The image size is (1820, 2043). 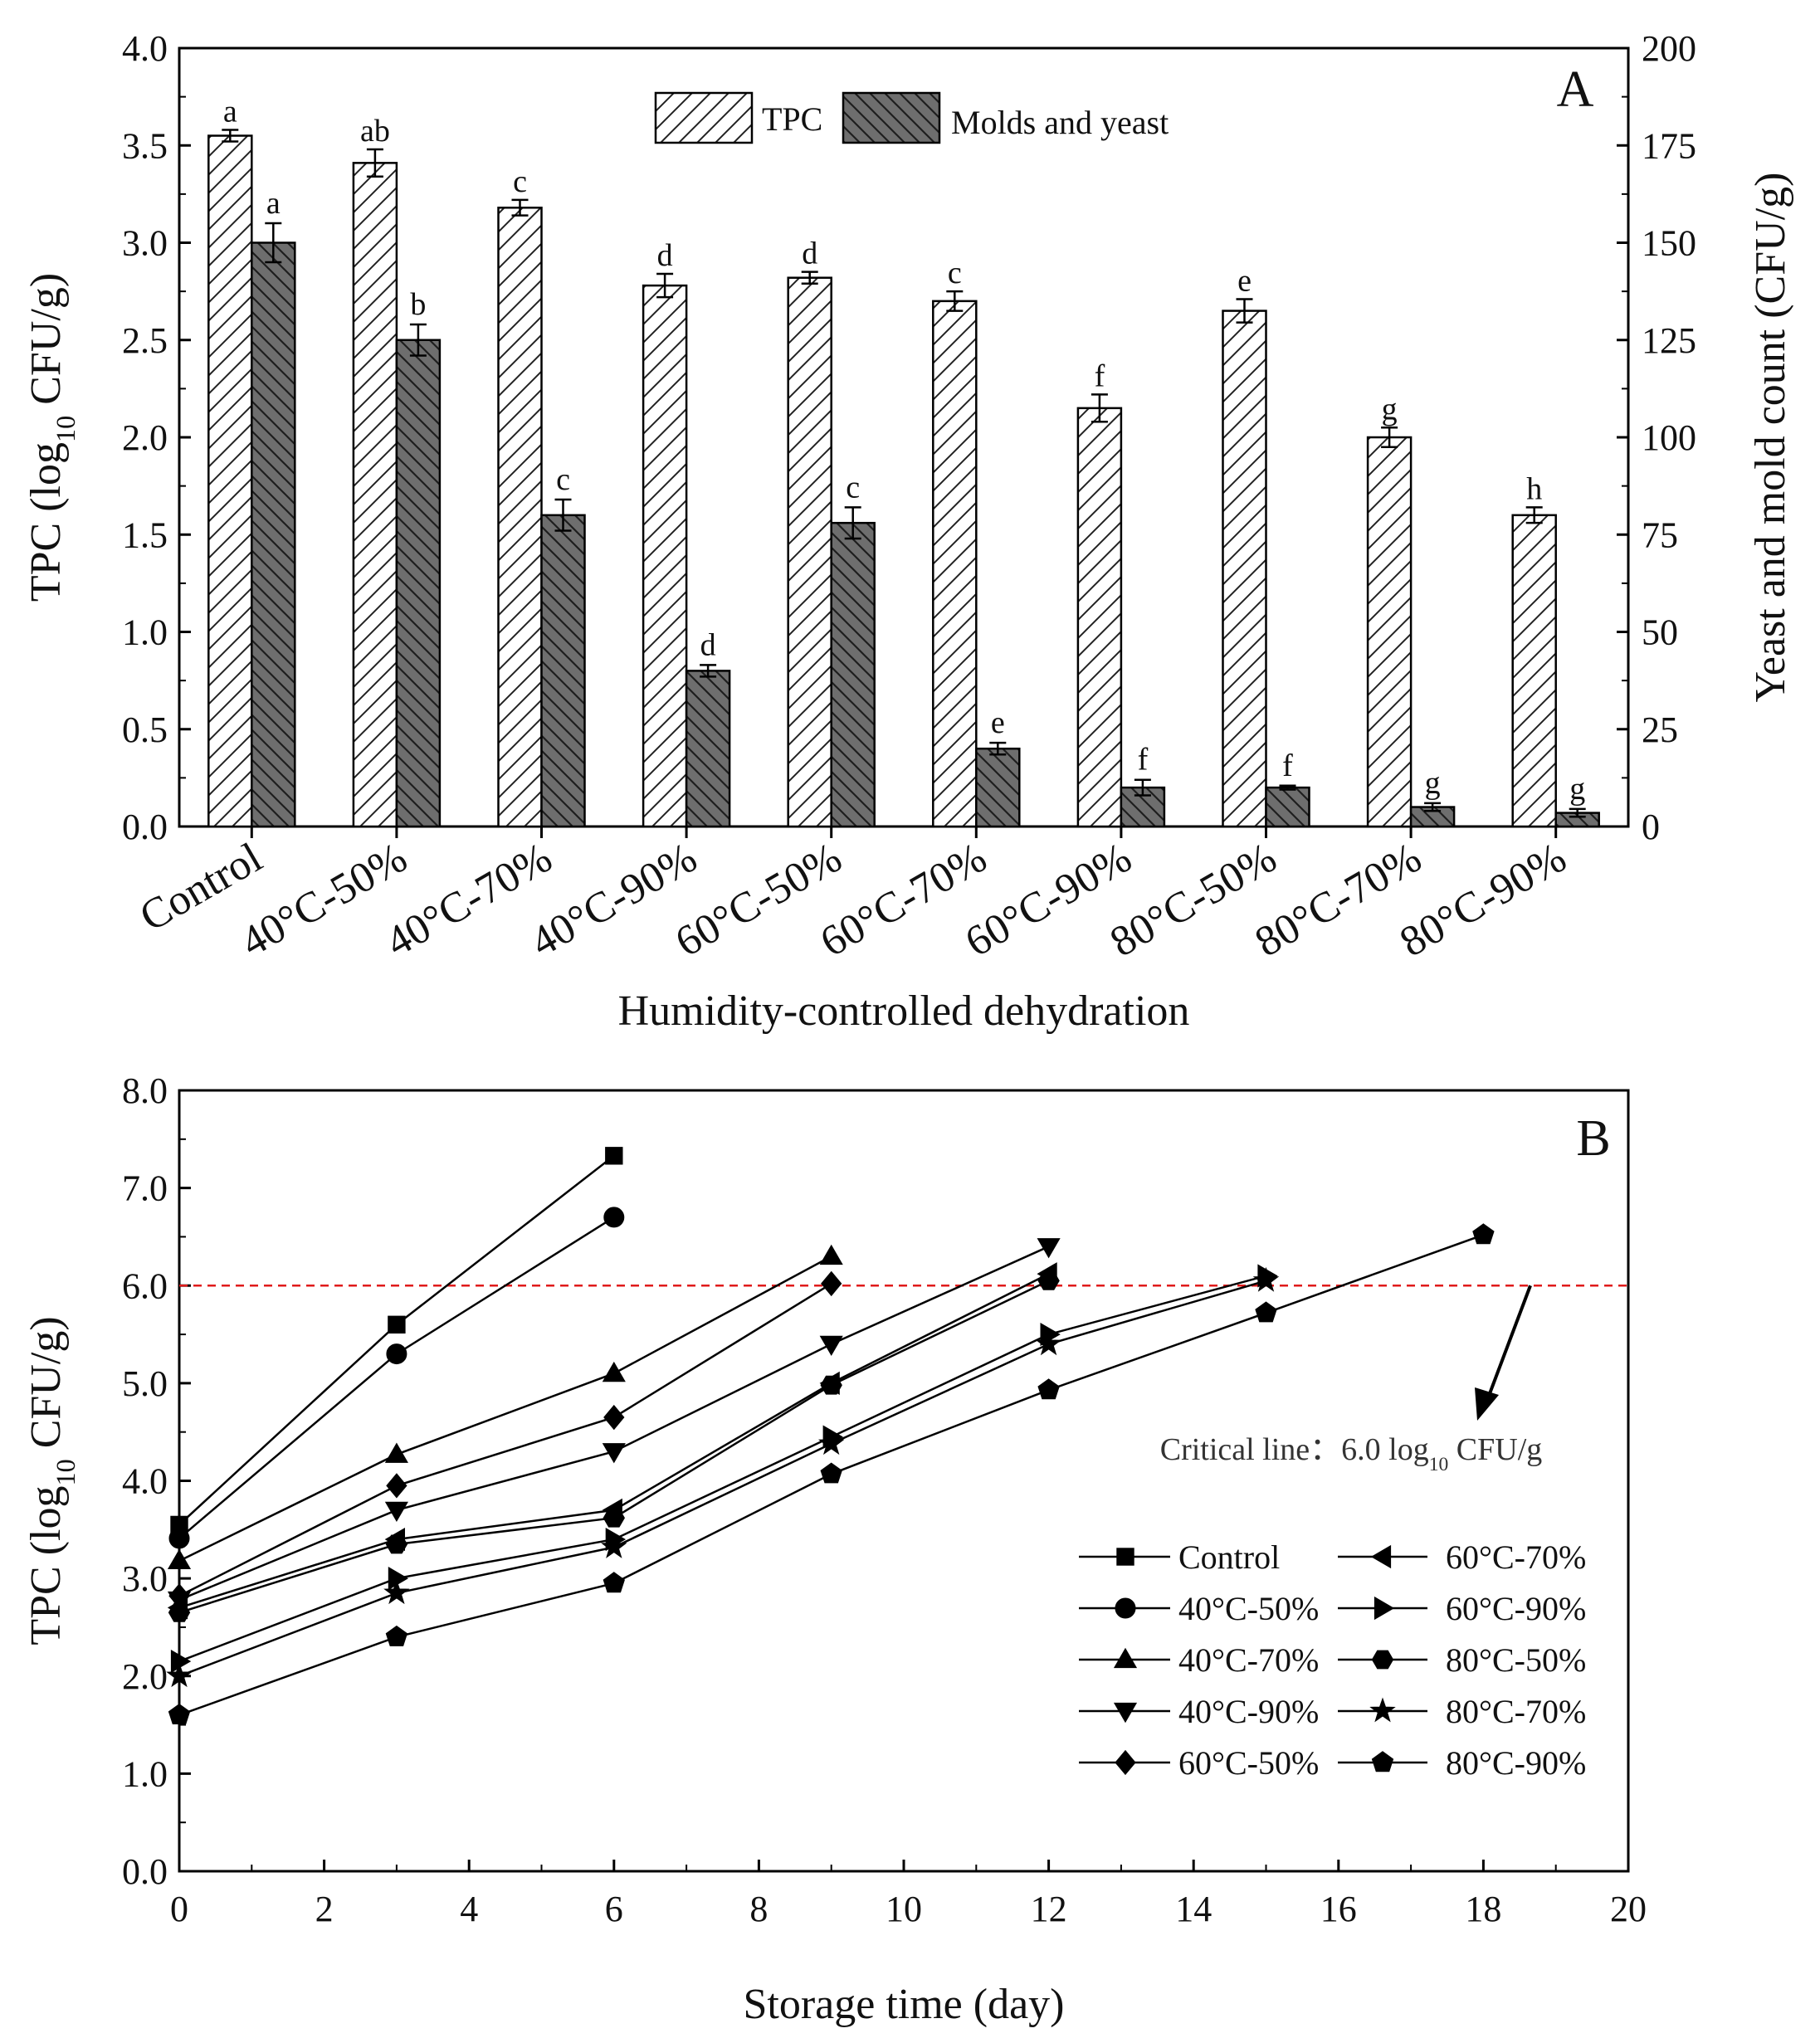 I want to click on y-tick-label-left: 1.5, so click(x=145, y=534).